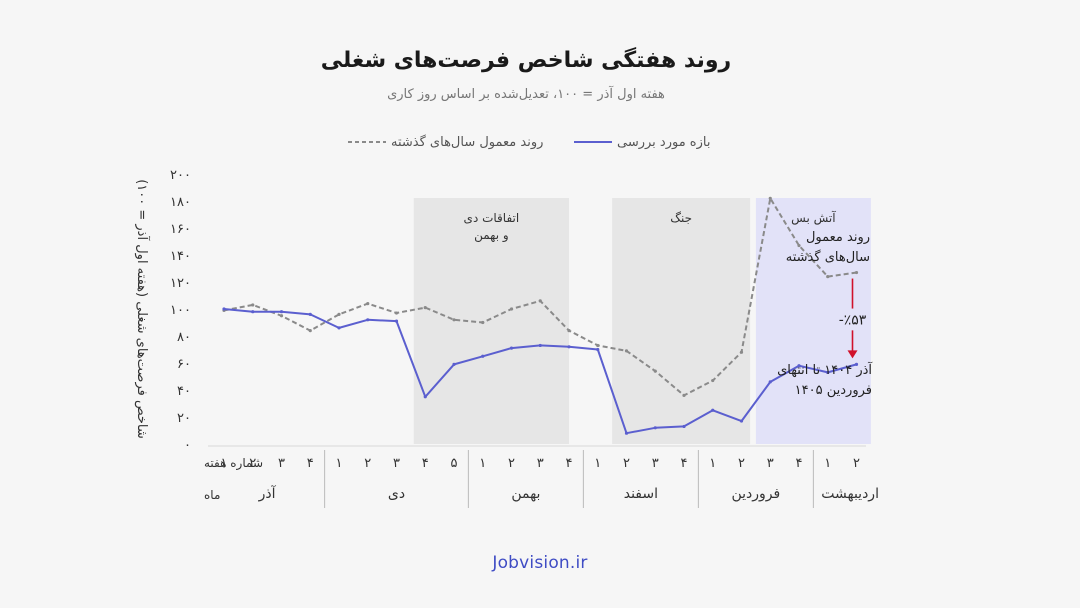 The height and width of the screenshot is (608, 1080). What do you see at coordinates (180, 175) in the screenshot?
I see `y-tick-label: ۲۰۰` at bounding box center [180, 175].